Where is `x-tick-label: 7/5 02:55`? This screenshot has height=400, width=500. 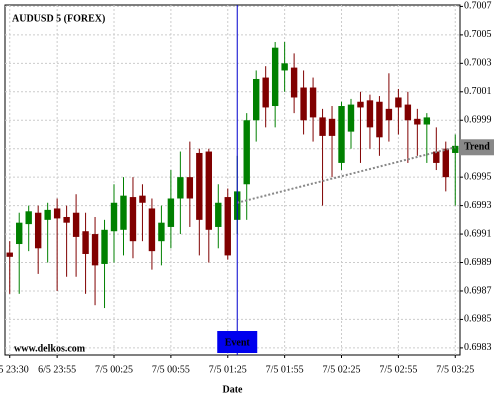
x-tick-label: 7/5 02:55 is located at coordinates (398, 369).